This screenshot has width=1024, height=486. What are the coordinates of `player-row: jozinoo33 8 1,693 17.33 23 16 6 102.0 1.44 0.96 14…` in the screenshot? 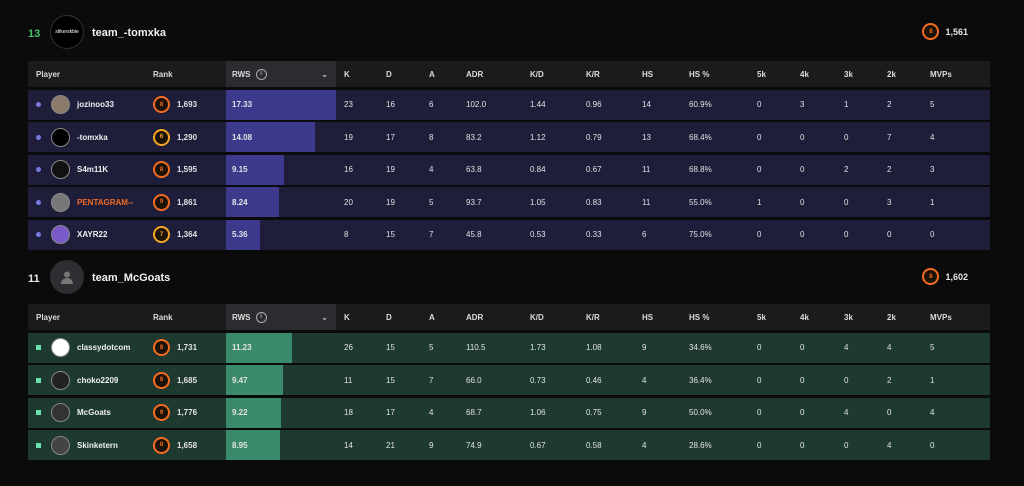 It's located at (509, 104).